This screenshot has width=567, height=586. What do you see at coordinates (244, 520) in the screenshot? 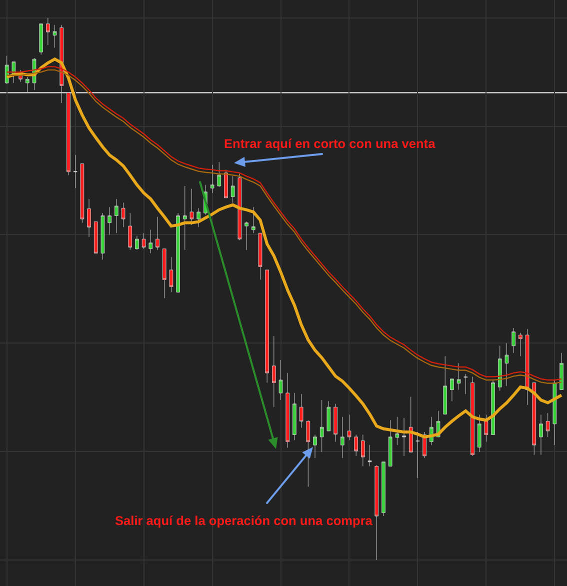
I see `annotation: Salir aquí de la operación con una compra` at bounding box center [244, 520].